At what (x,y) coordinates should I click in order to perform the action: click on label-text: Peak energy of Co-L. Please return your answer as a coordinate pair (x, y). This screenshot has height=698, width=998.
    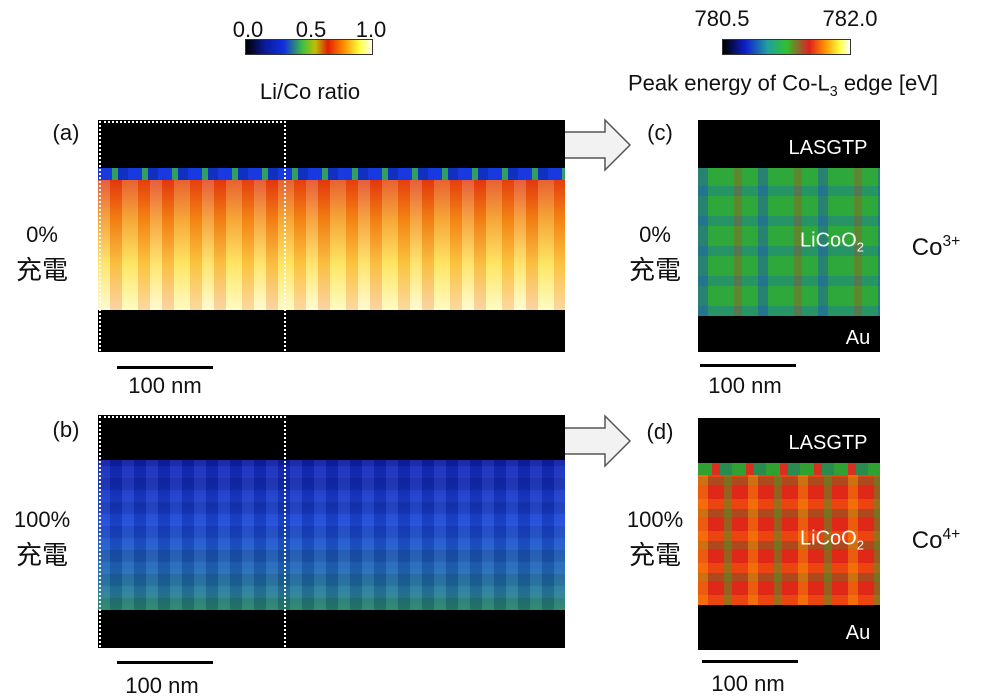
    Looking at the image, I should click on (728, 83).